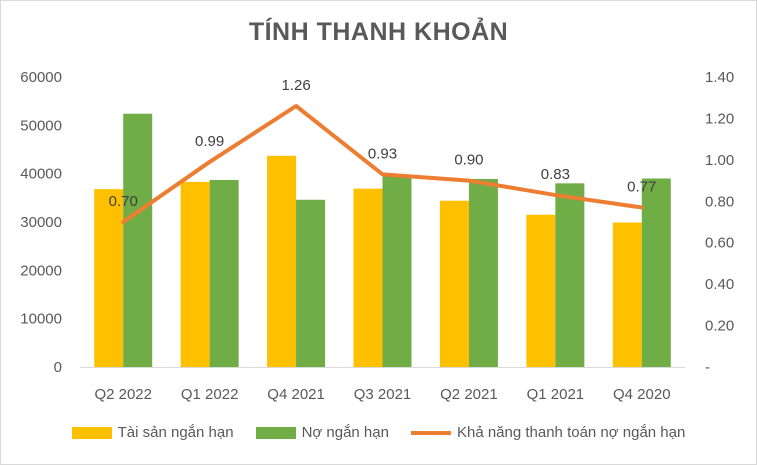 Image resolution: width=757 pixels, height=465 pixels. Describe the element at coordinates (719, 284) in the screenshot. I see `y-right-tick-label: 0.40` at that location.